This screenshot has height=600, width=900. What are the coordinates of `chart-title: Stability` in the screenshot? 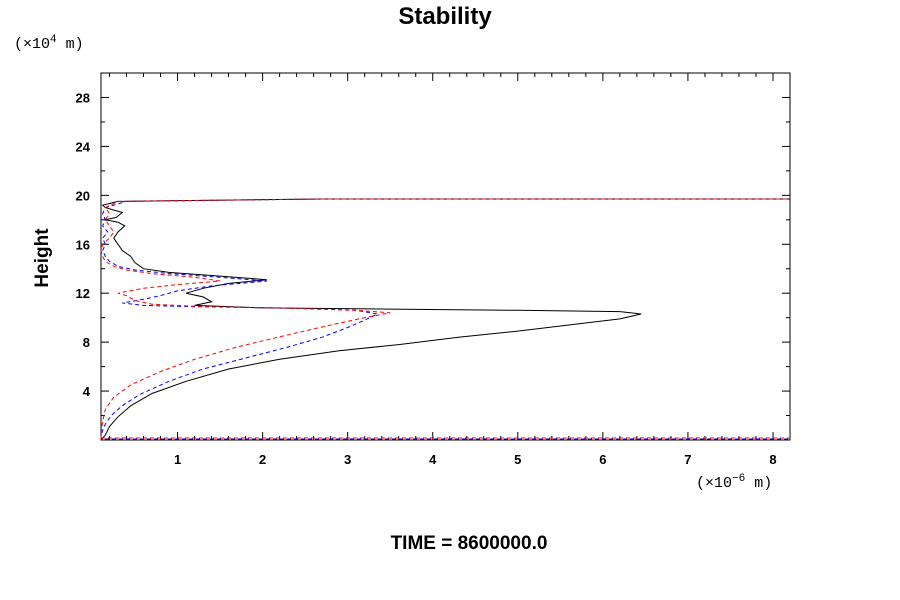 It's located at (445, 16).